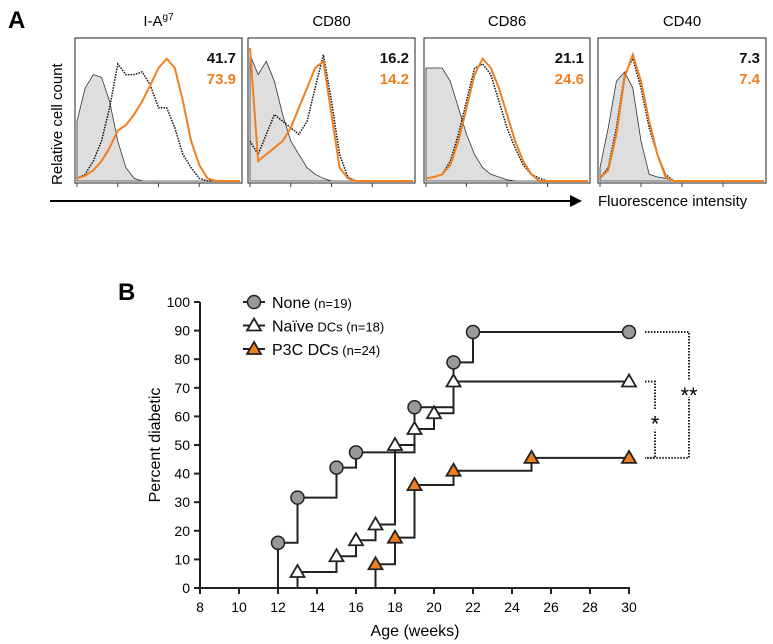 This screenshot has width=773, height=644. I want to click on arrow-head-icon, so click(576, 201).